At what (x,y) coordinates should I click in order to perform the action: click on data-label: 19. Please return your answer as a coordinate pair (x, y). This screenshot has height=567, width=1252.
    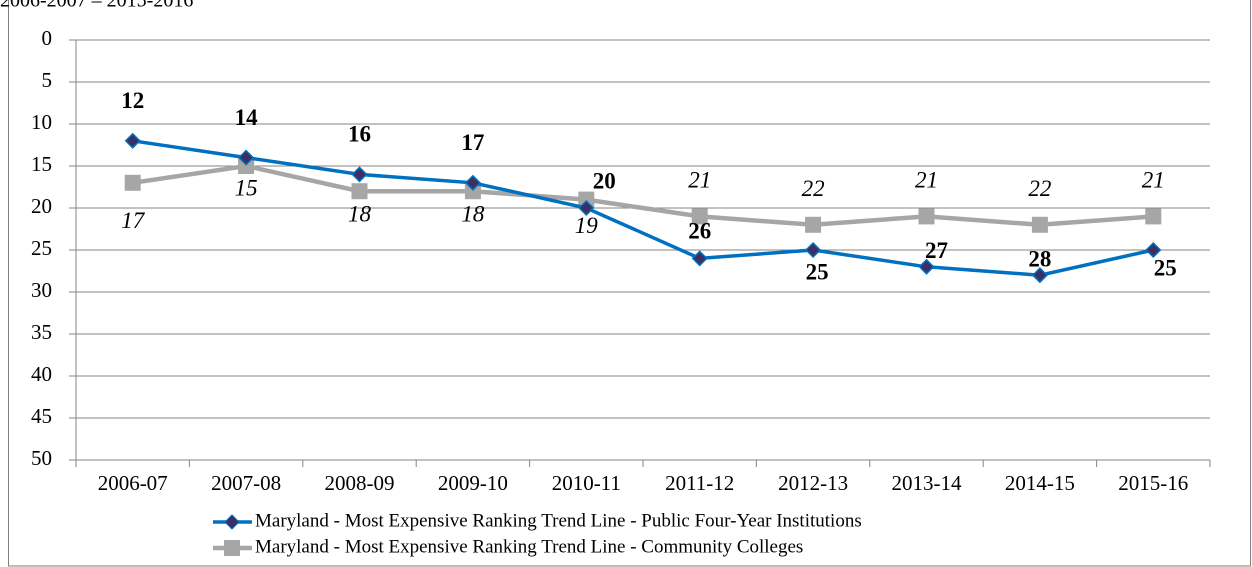
    Looking at the image, I should click on (587, 225).